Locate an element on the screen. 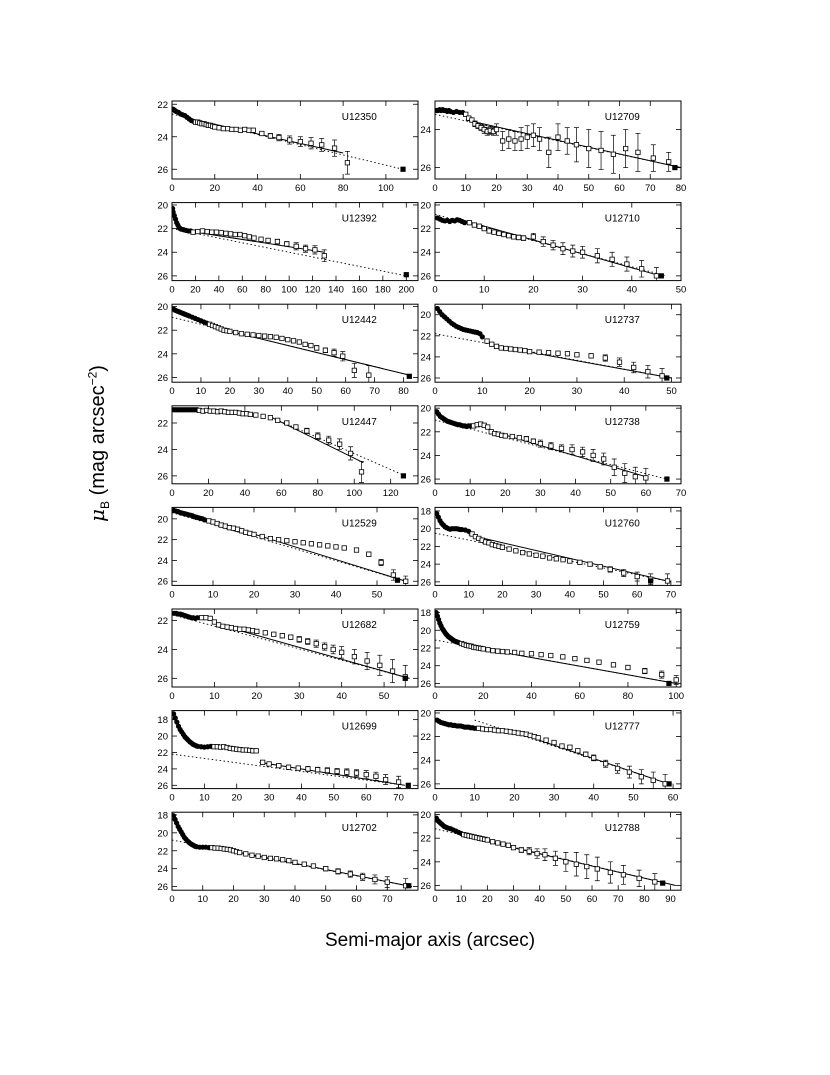  galaxy-label: U12709 is located at coordinates (622, 117).